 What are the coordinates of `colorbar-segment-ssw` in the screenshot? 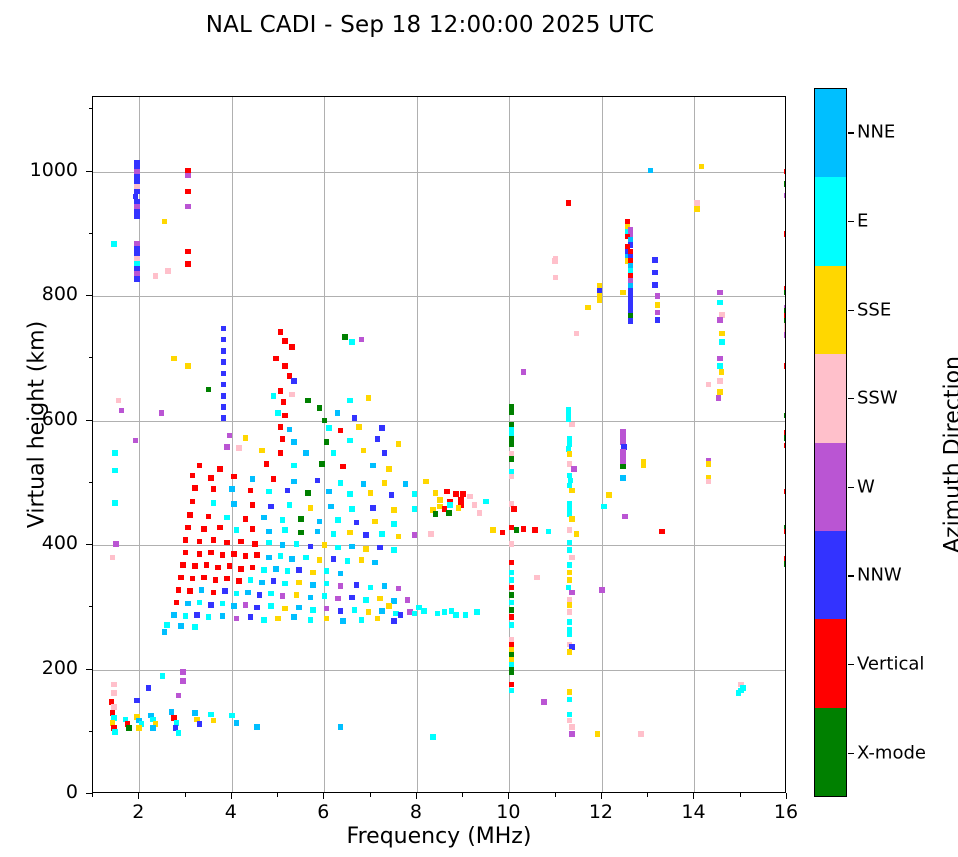 It's located at (830, 398).